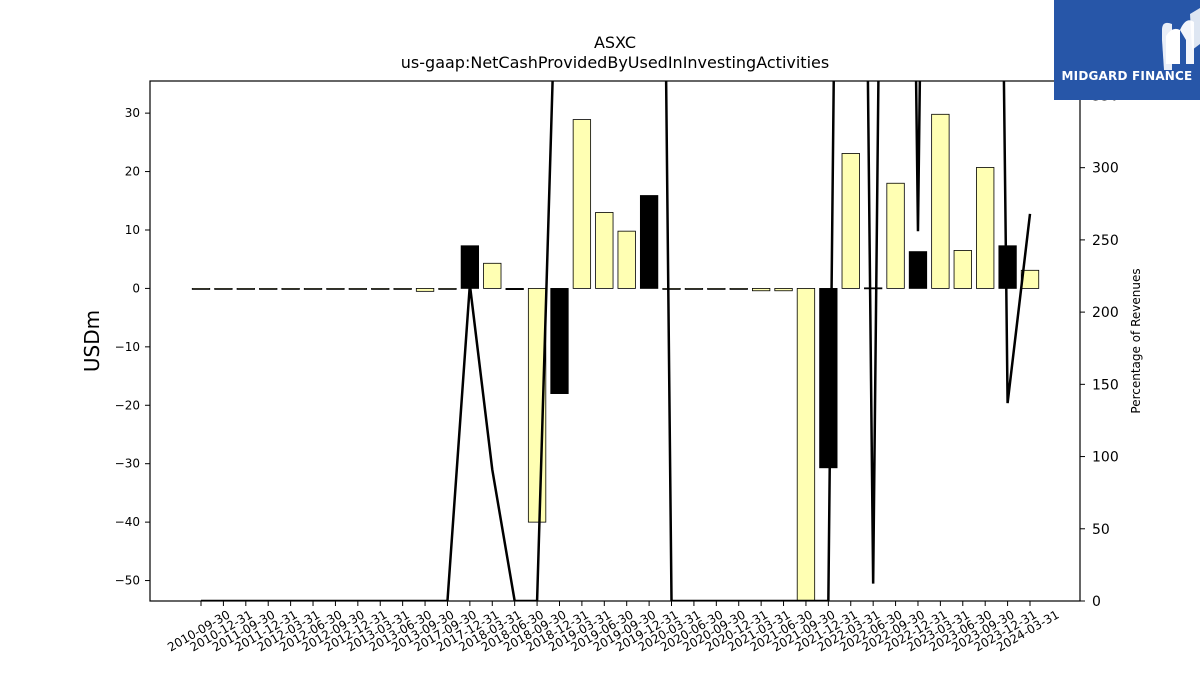 This screenshot has width=1200, height=675. Describe the element at coordinates (1096, 602) in the screenshot. I see `y2-tick-label: 0` at that location.